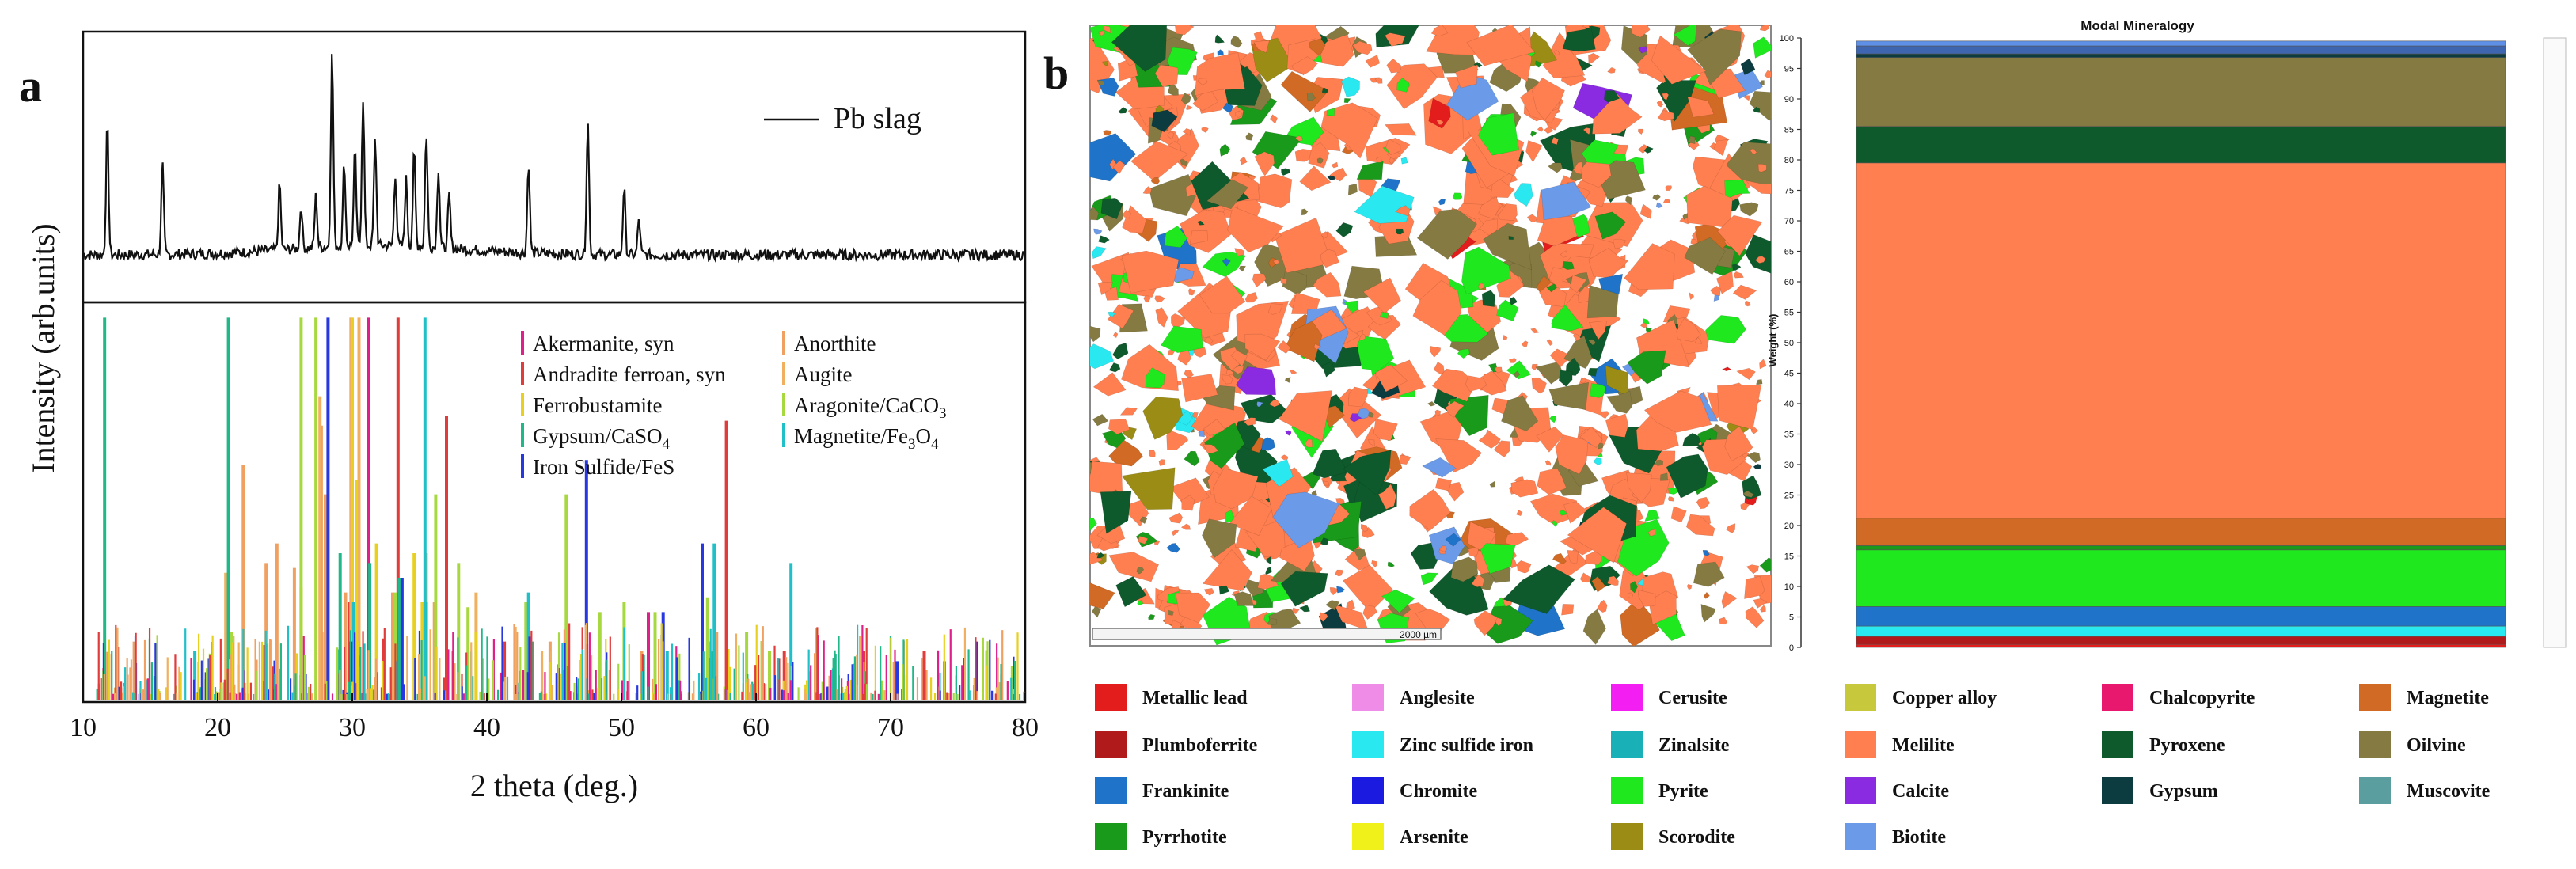  What do you see at coordinates (1789, 526) in the screenshot?
I see `weight-tick-label-20: 20` at bounding box center [1789, 526].